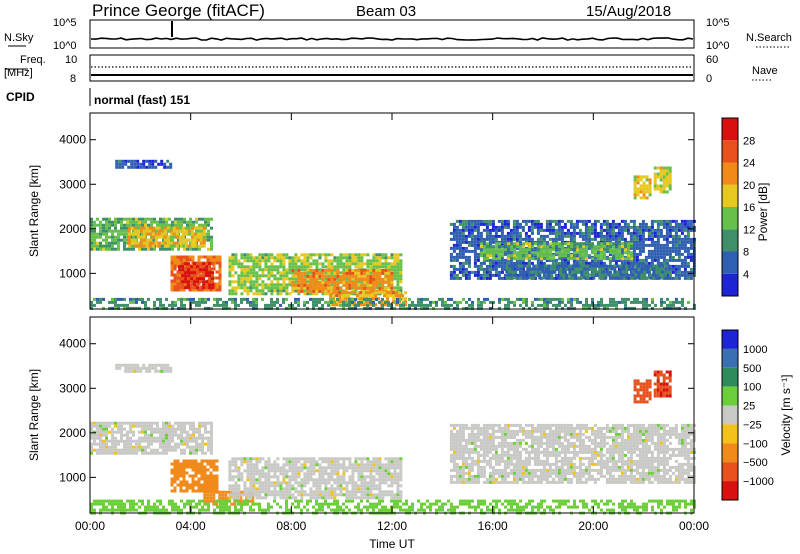 This screenshot has width=800, height=554. Describe the element at coordinates (392, 68) in the screenshot. I see `freq-panel-frame` at that location.